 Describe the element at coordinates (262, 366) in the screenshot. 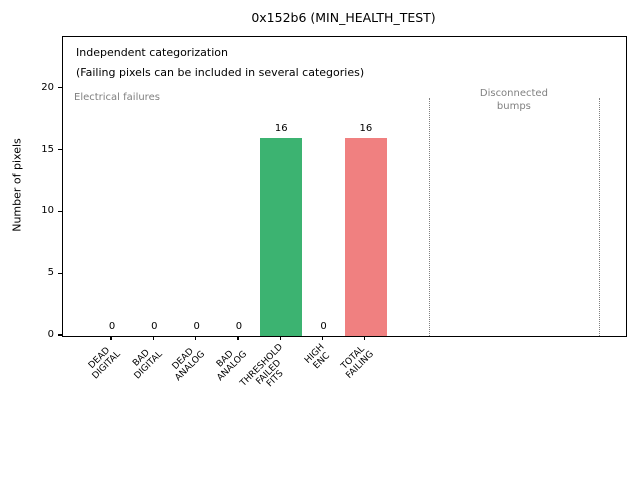

I see `x-tick-label: THRESHOLD FAILED FITS` at that location.